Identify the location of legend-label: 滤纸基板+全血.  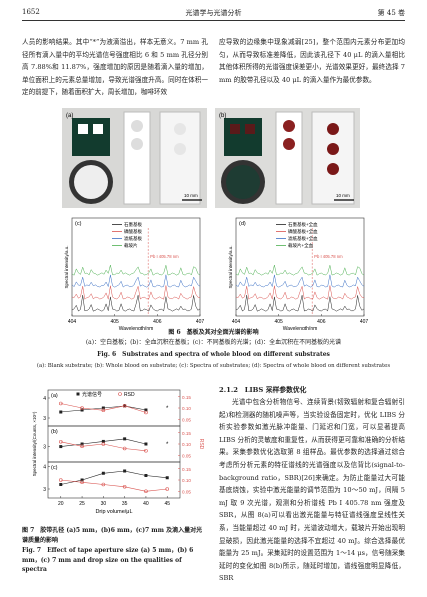
(303, 238).